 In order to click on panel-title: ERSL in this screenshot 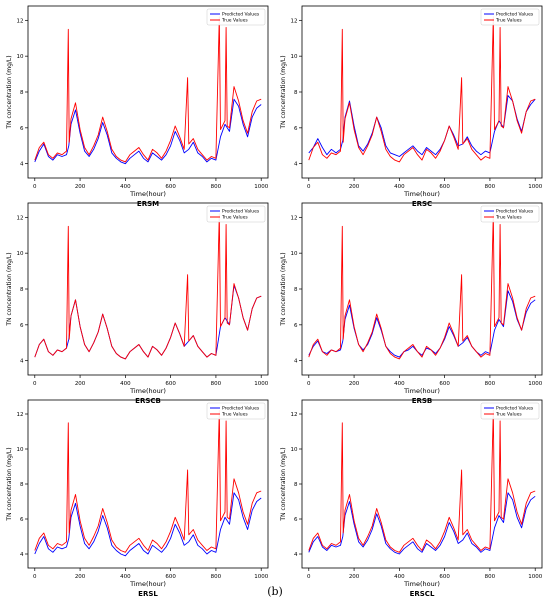, I will do `click(148, 594)`.